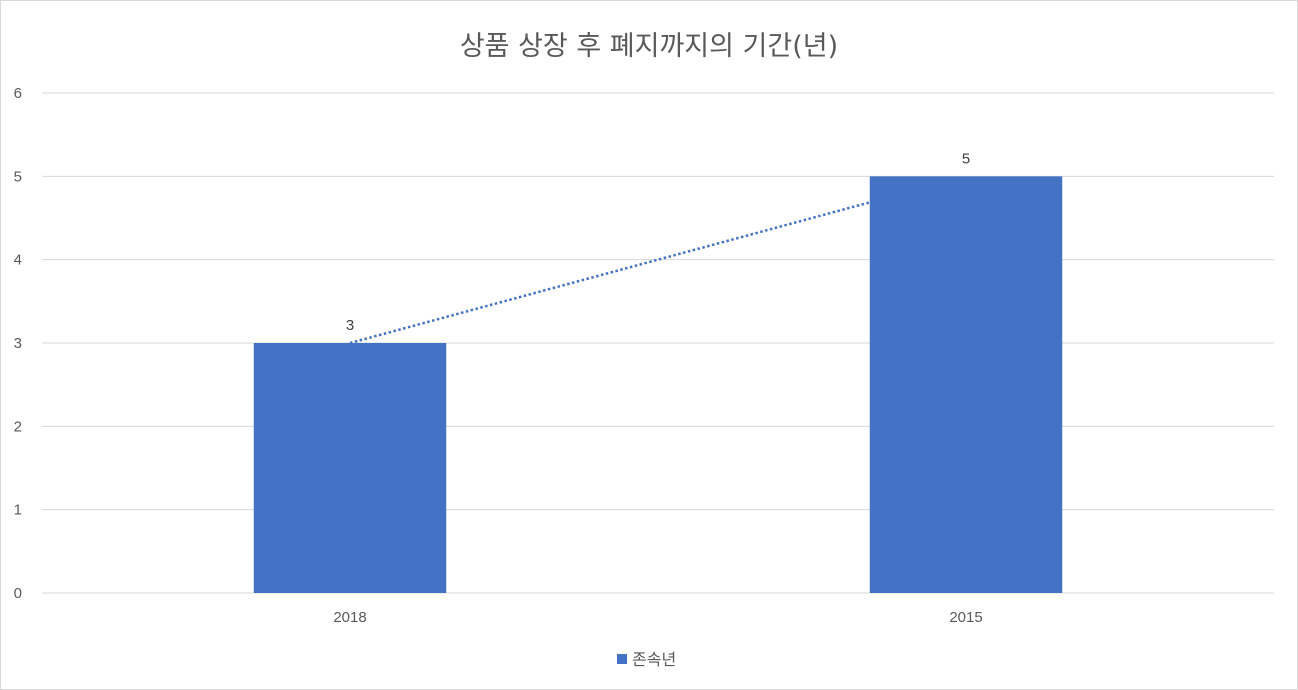 This screenshot has height=690, width=1298. I want to click on y-tick-label: 3, so click(18, 343).